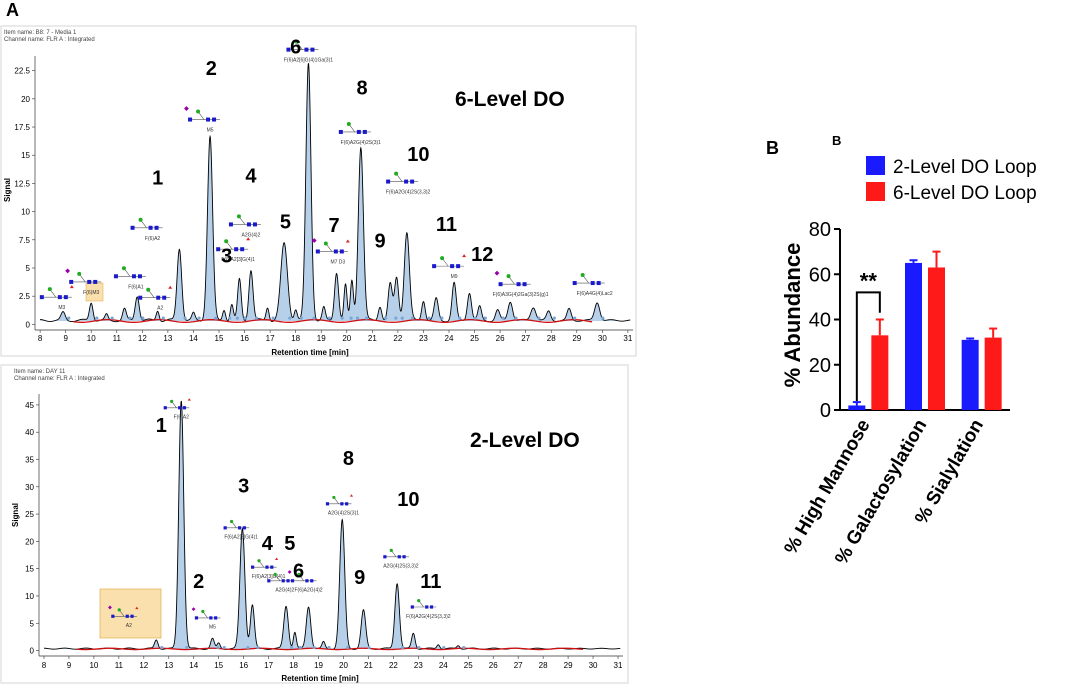  I want to click on y-ticks: 0 2.5 5 7.5 10 12.5 15 17.5 20 22.5, so click(24, 198).